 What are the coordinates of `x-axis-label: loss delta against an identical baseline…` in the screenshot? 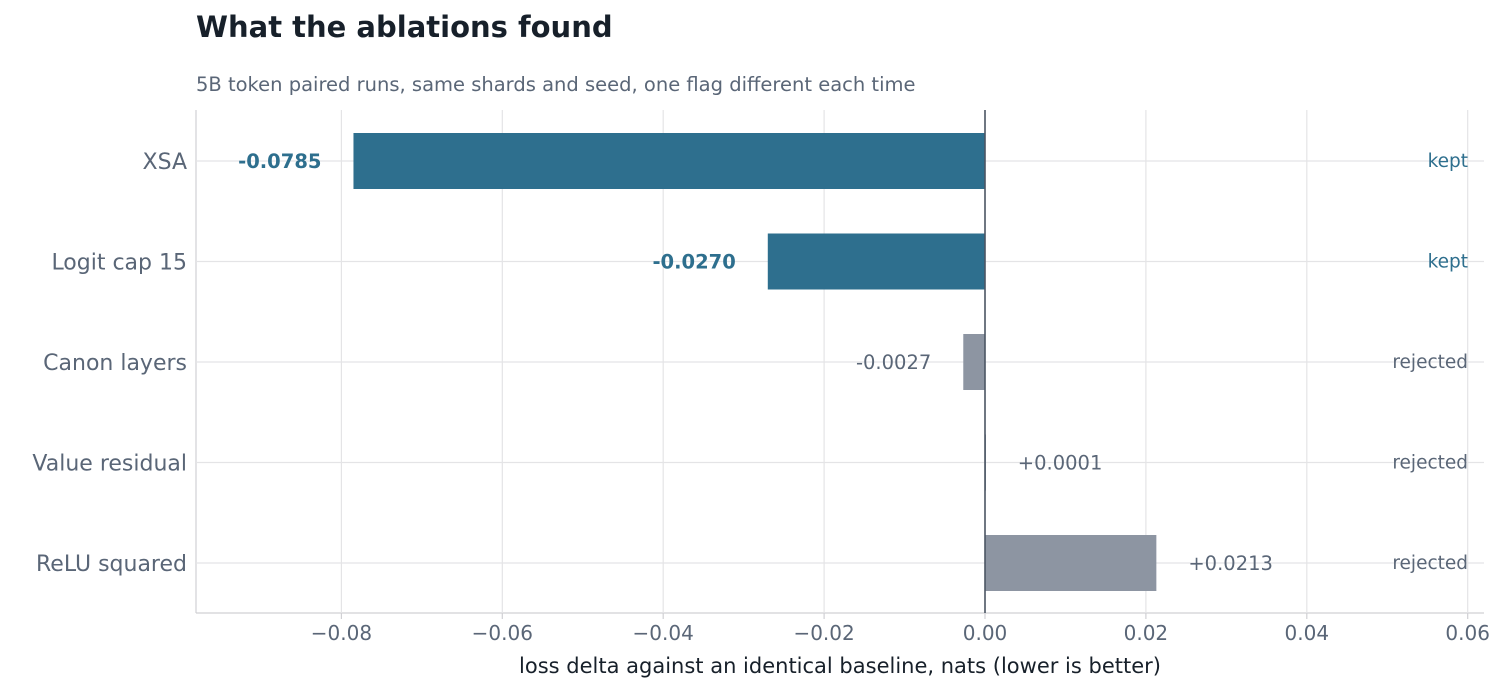 It's located at (840, 666).